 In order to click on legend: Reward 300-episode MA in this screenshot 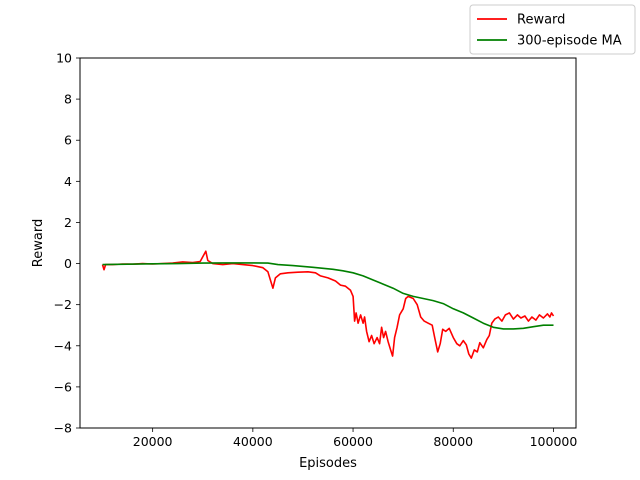, I will do `click(552, 29)`.